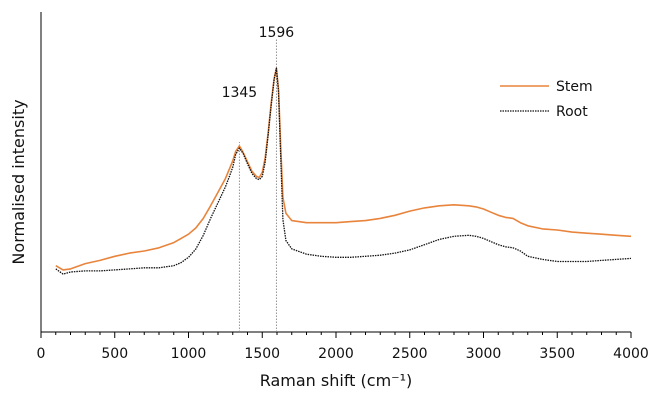 This screenshot has height=395, width=653. Describe the element at coordinates (336, 380) in the screenshot. I see `x-axis-label: Raman shift (cm⁻¹)` at that location.